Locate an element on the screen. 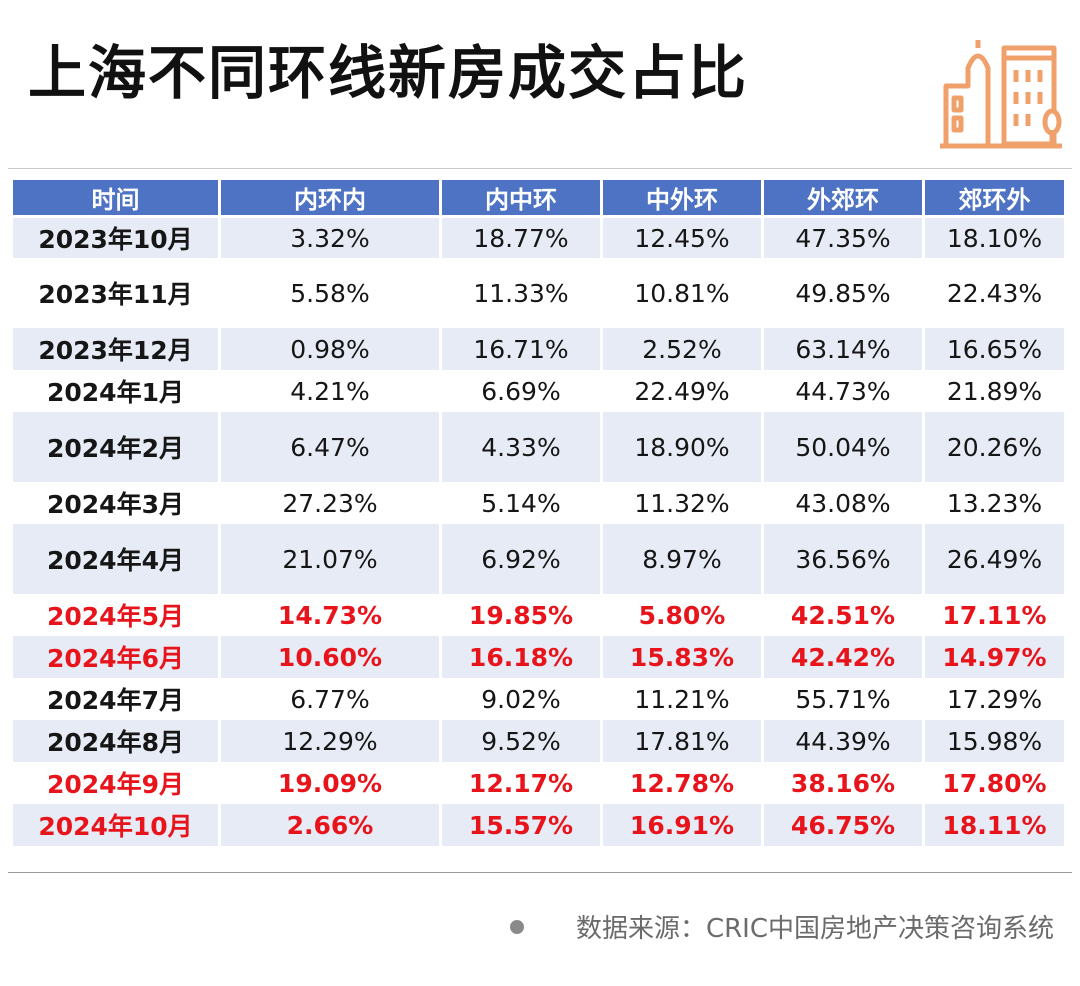 Image resolution: width=1080 pixels, height=986 pixels. table-row: 2024年6月 10.60% 16.18% 15.83% 42.42% 14.97% is located at coordinates (538, 657).